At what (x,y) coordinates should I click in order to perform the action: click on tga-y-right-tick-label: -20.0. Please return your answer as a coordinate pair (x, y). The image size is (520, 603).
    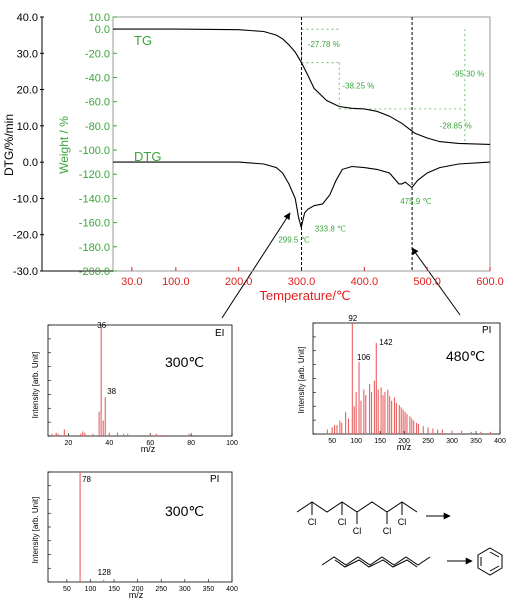
    Looking at the image, I should click on (97, 54).